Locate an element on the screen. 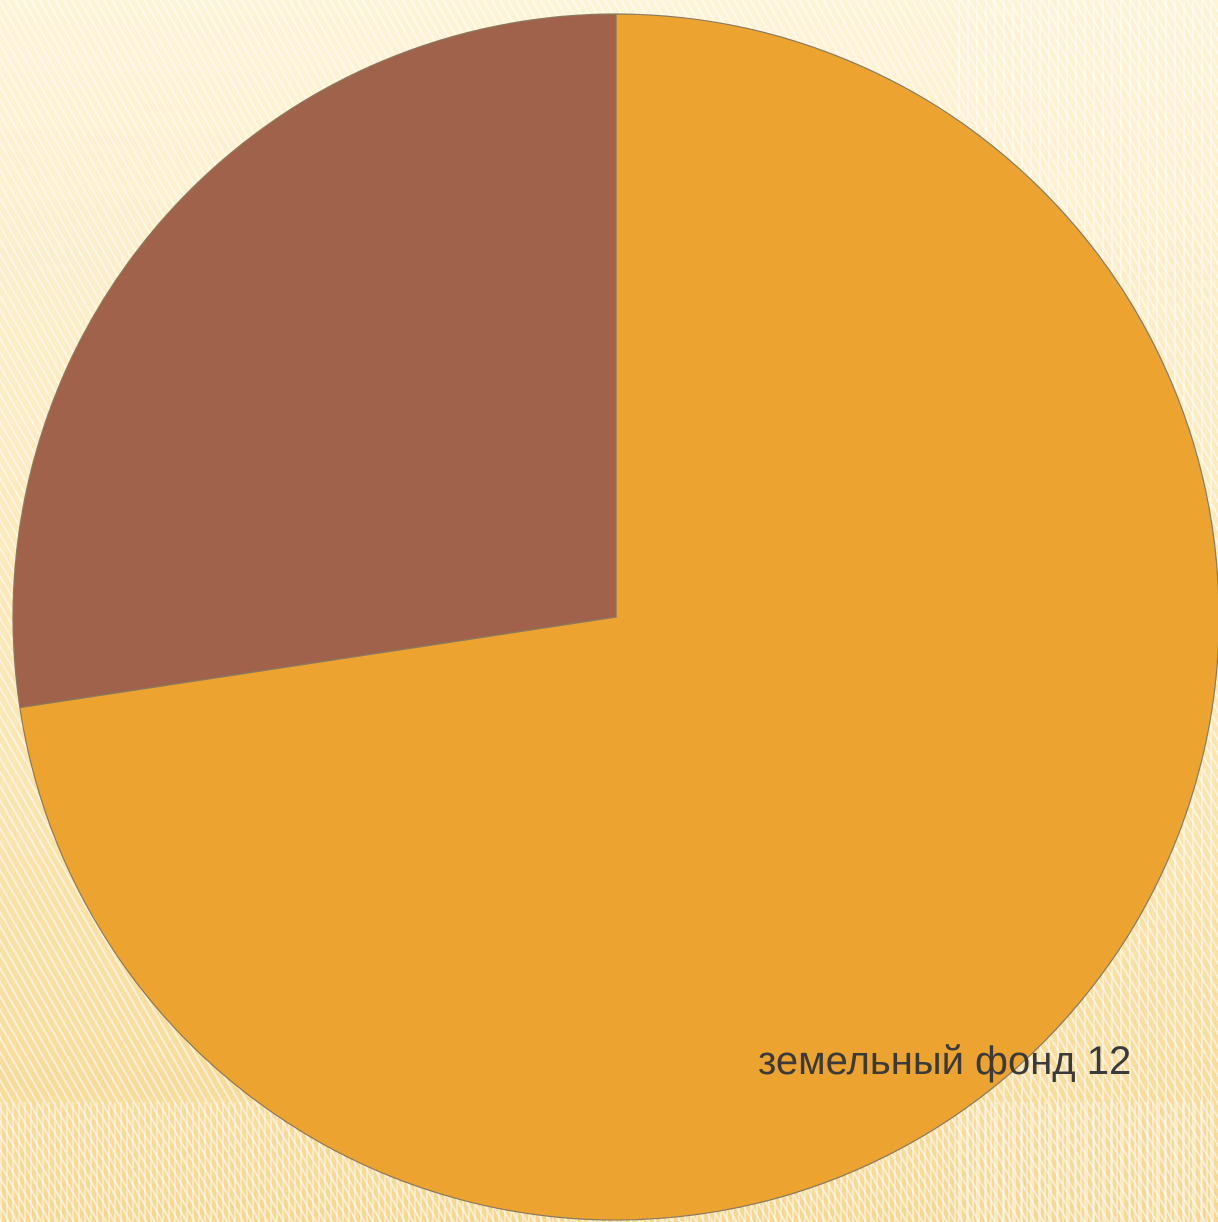 The image size is (1218, 1222). pie-slice-1-label: земельный фонд 12 is located at coordinates (944, 1061).